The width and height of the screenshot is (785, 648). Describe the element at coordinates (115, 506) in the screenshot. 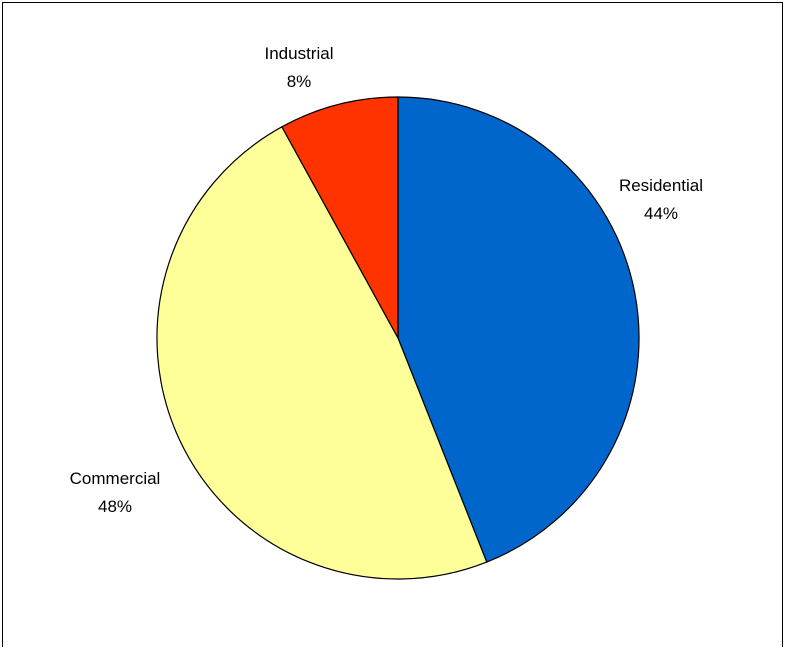

I see `slice-percent-commercial: 48%` at that location.